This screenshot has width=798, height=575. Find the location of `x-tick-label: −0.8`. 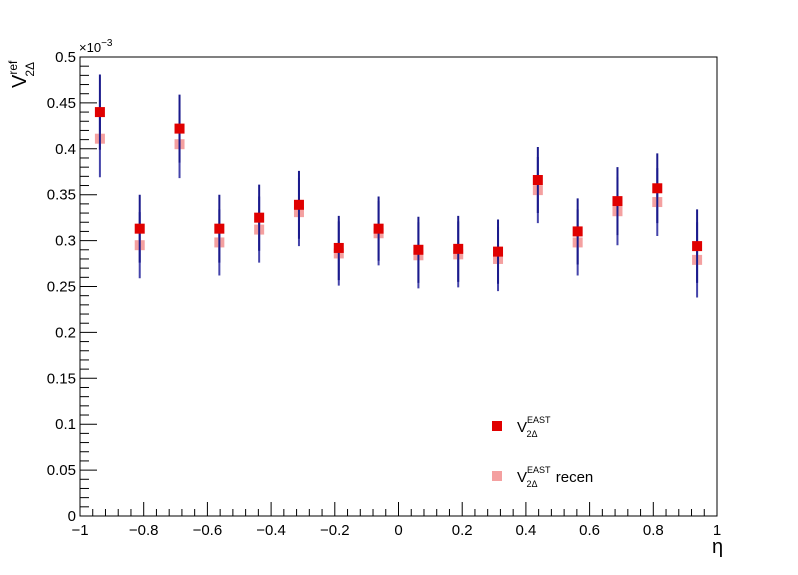

x-tick-label: −0.8 is located at coordinates (144, 530).